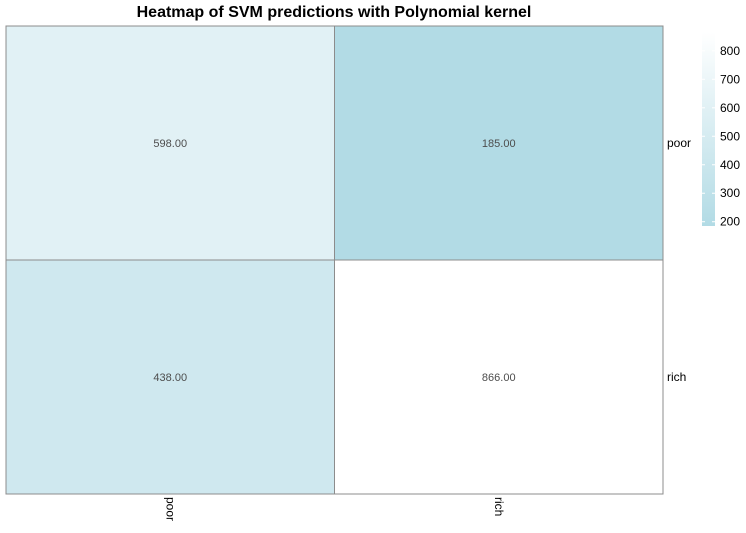 This screenshot has height=533, width=746. Describe the element at coordinates (679, 143) in the screenshot. I see `y-tick-label-poor: poor` at that location.